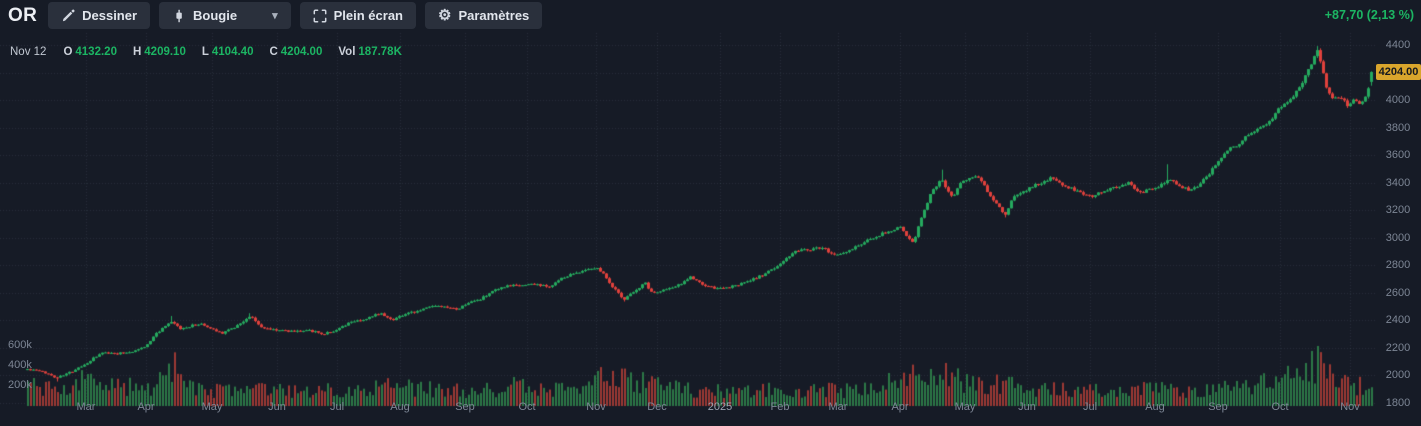 The width and height of the screenshot is (1421, 426). What do you see at coordinates (179, 15) in the screenshot?
I see `candlestick-icon` at bounding box center [179, 15].